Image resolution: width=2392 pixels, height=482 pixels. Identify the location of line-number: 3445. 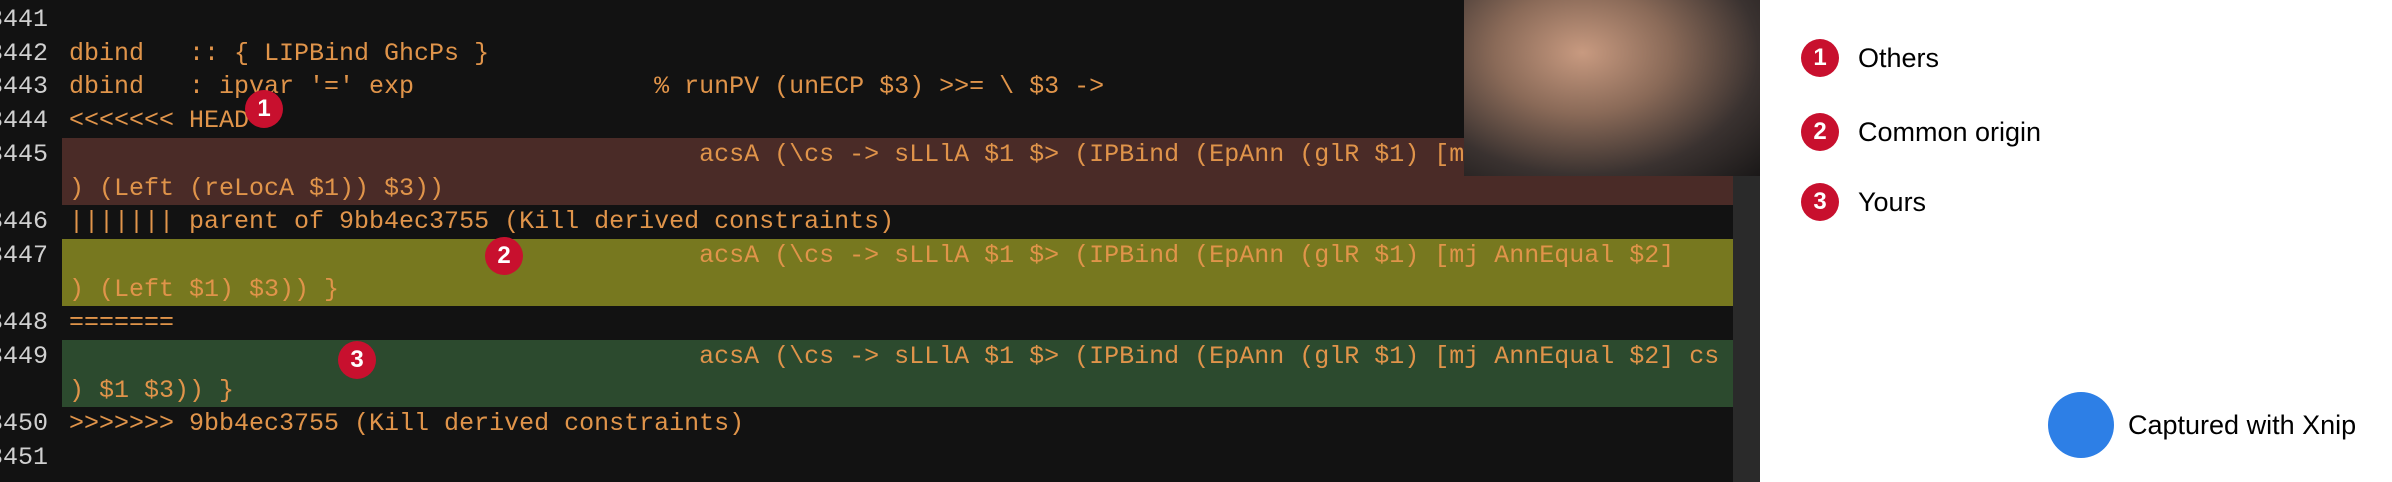
(24, 154).